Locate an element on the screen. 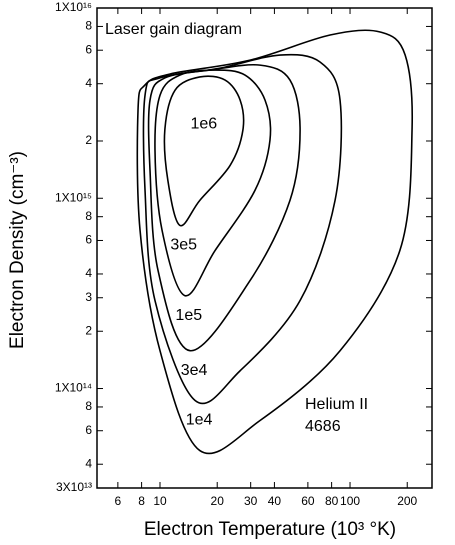 Image resolution: width=455 pixels, height=545 pixels. x-tick-label: 100 is located at coordinates (350, 501).